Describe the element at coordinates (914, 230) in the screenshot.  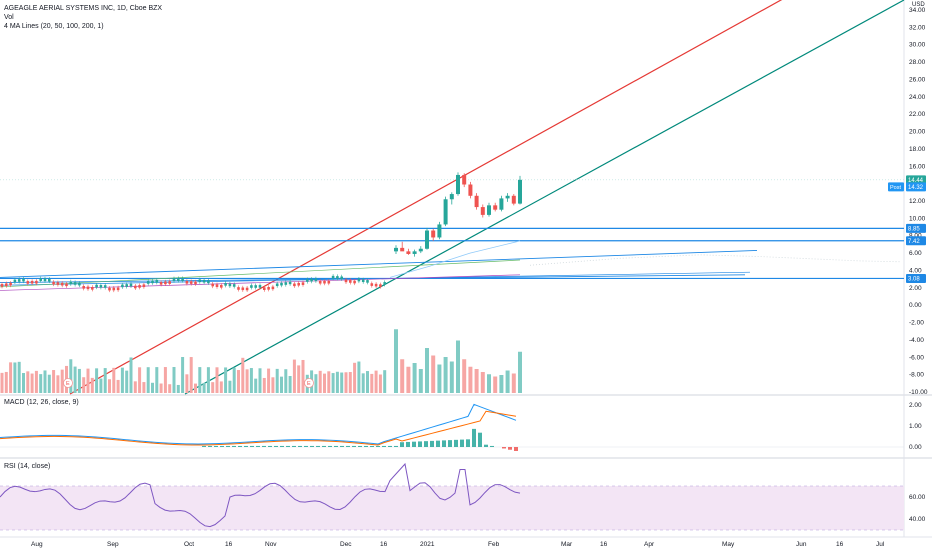
I see `level-1-badge-label: 8.85` at that location.